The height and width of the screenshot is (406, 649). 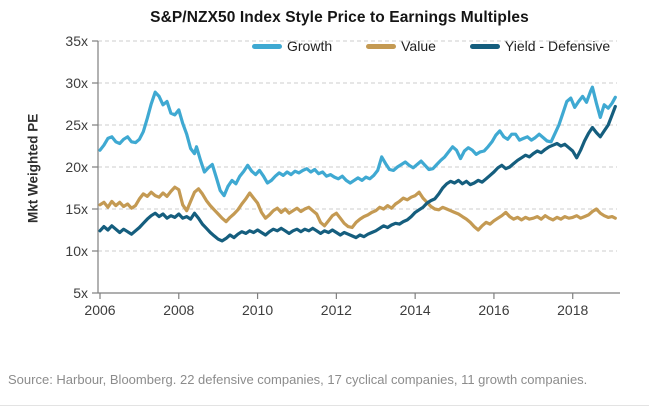 I want to click on y-tick-label: 10x, so click(x=76, y=251).